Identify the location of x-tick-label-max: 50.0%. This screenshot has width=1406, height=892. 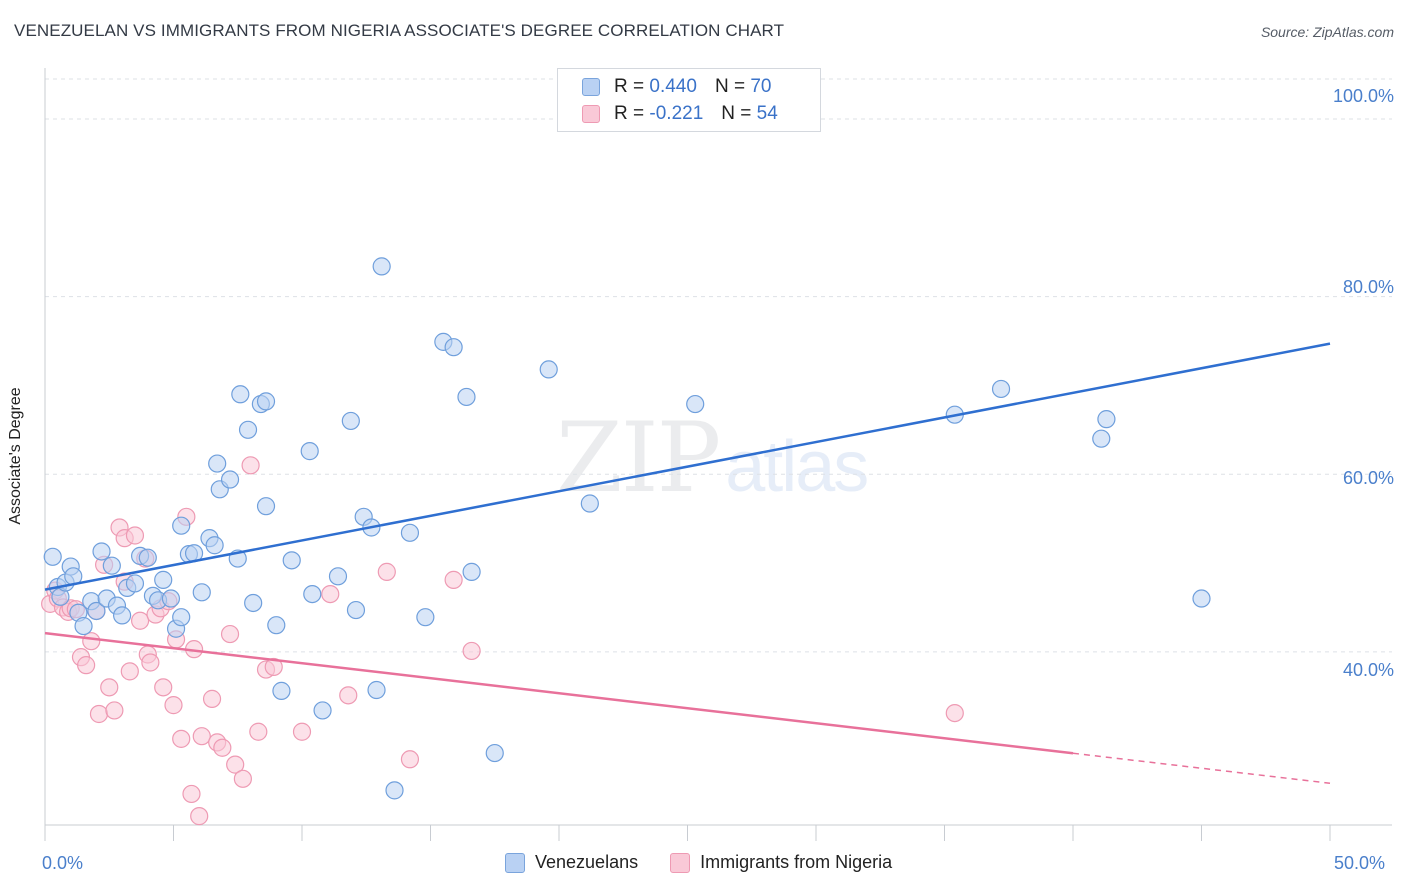
(1360, 863).